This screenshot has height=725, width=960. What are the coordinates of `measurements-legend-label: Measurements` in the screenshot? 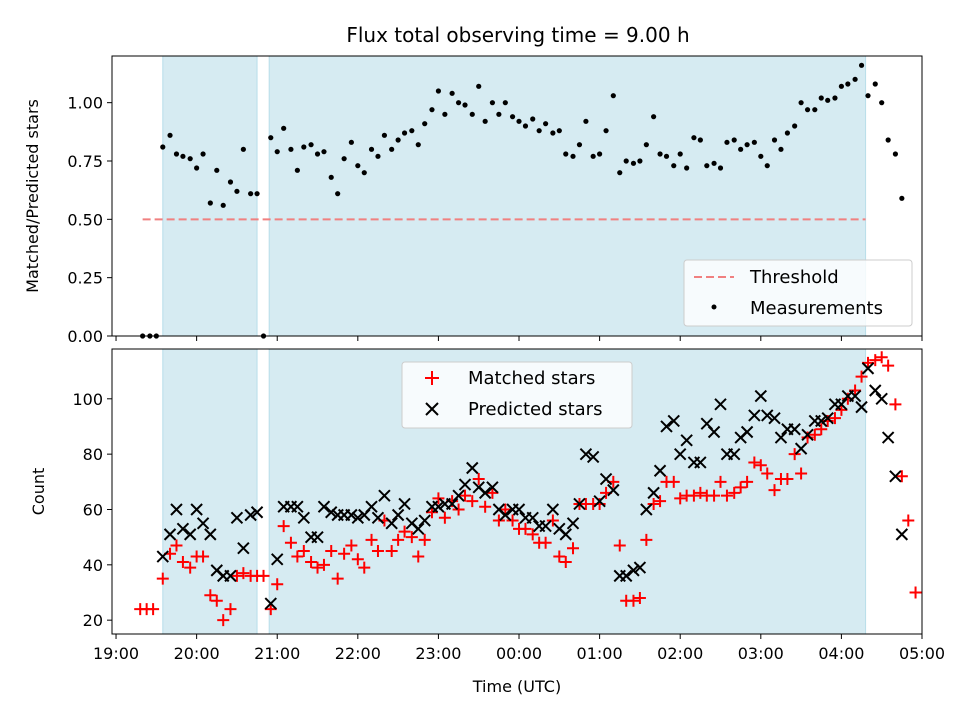 It's located at (816, 308).